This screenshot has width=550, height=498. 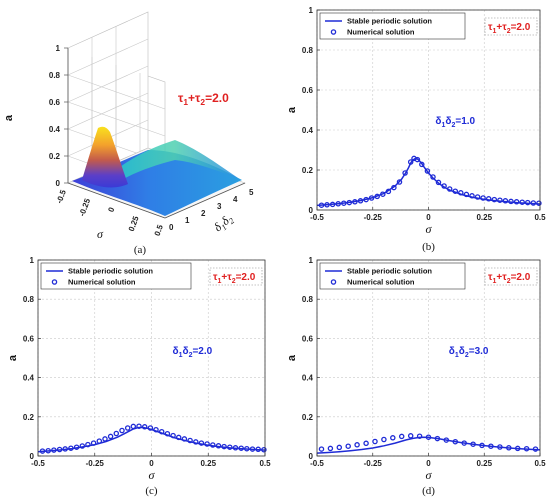 I want to click on panel-a-ytick-label: 0.2, so click(x=55, y=156).